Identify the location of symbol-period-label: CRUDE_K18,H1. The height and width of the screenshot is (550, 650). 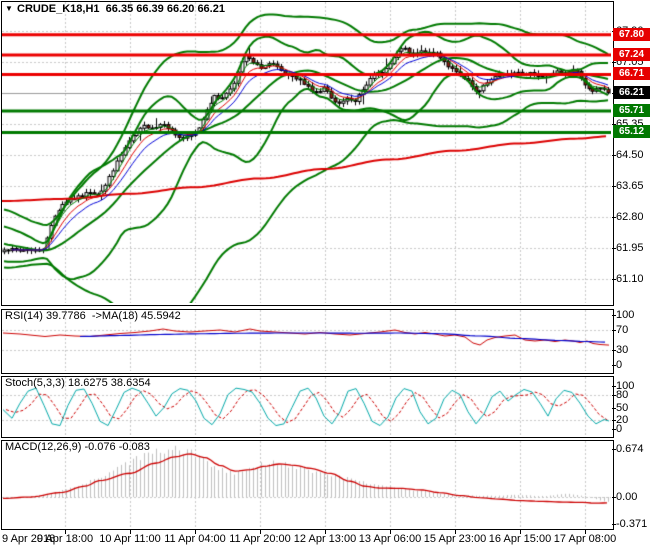
(58, 9).